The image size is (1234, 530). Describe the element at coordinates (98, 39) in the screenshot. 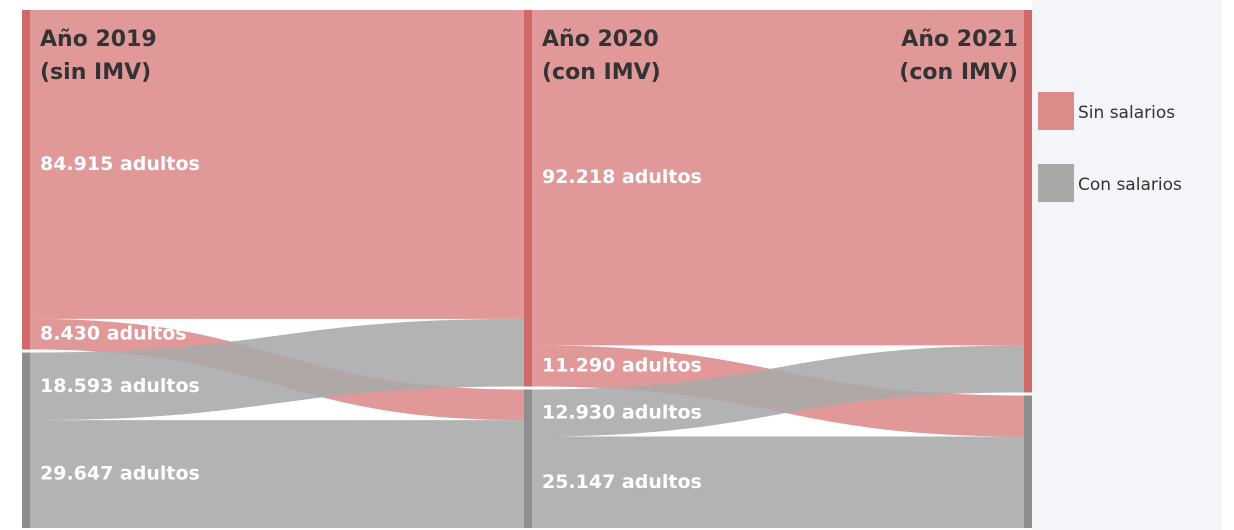

I see `stage-label: Año 2019` at that location.